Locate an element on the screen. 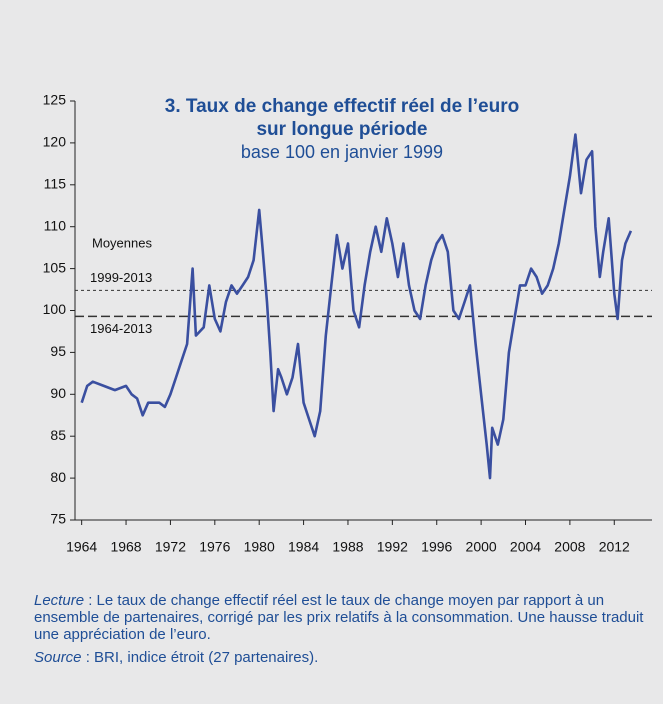 The width and height of the screenshot is (663, 704). annotation: 1964-2013 is located at coordinates (121, 328).